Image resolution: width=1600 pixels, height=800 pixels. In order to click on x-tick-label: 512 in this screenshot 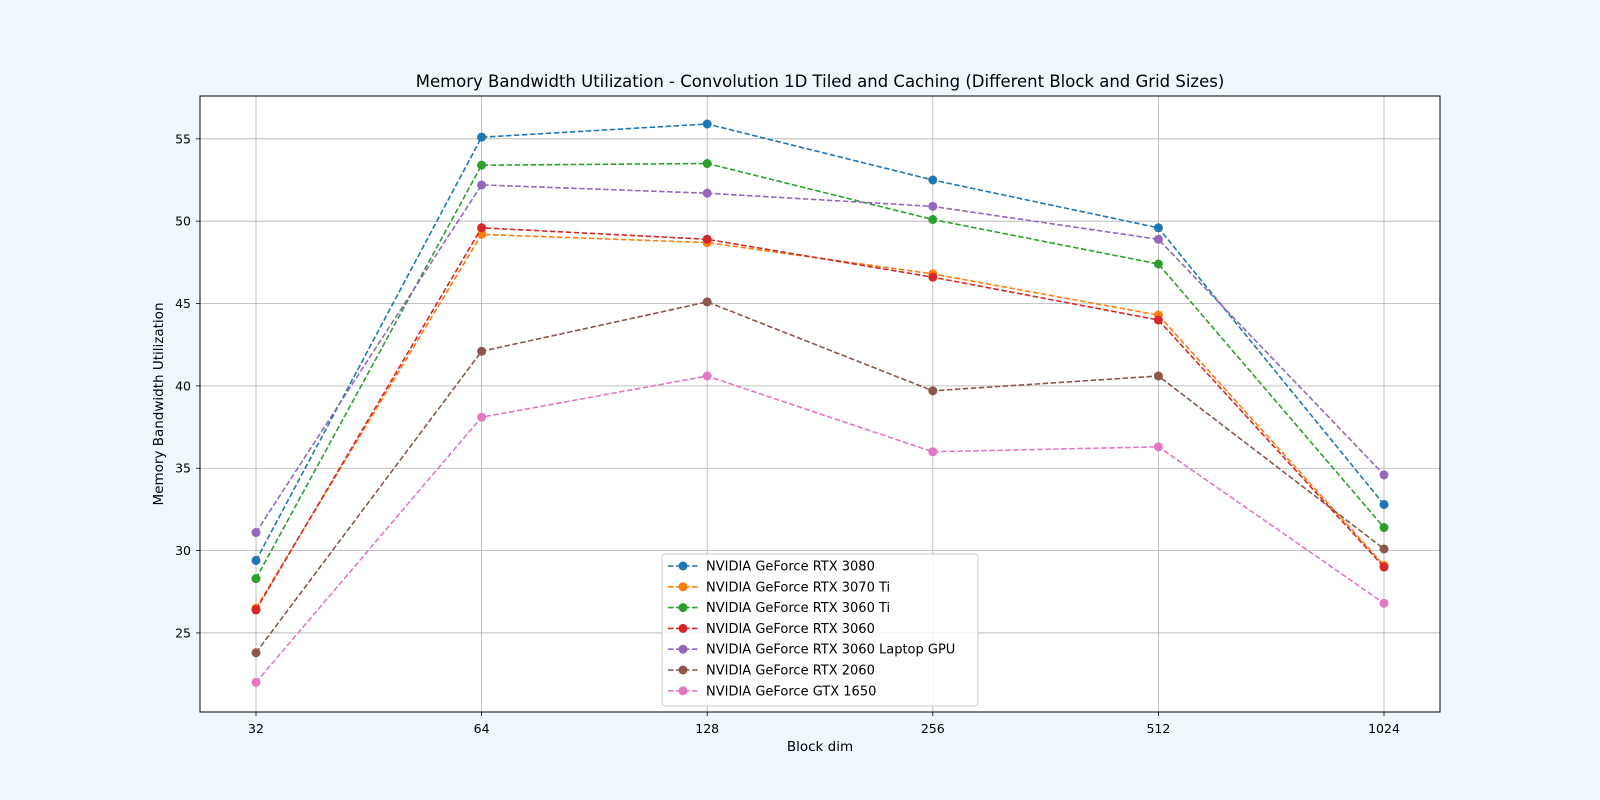, I will do `click(1158, 728)`.